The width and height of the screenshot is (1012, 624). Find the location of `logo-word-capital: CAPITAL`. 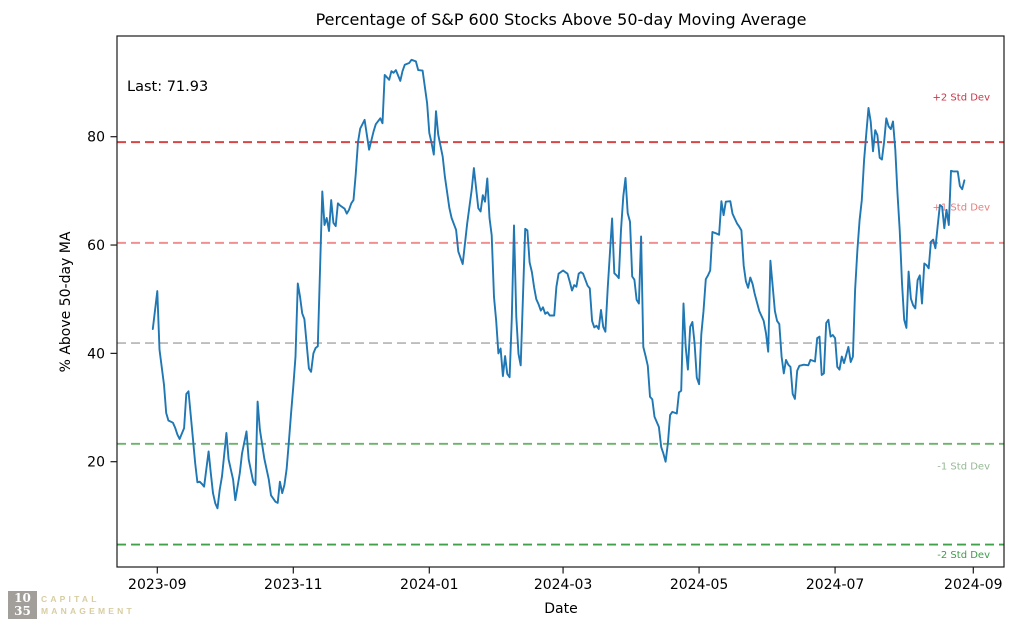

logo-word-capital: CAPITAL is located at coordinates (70, 599).